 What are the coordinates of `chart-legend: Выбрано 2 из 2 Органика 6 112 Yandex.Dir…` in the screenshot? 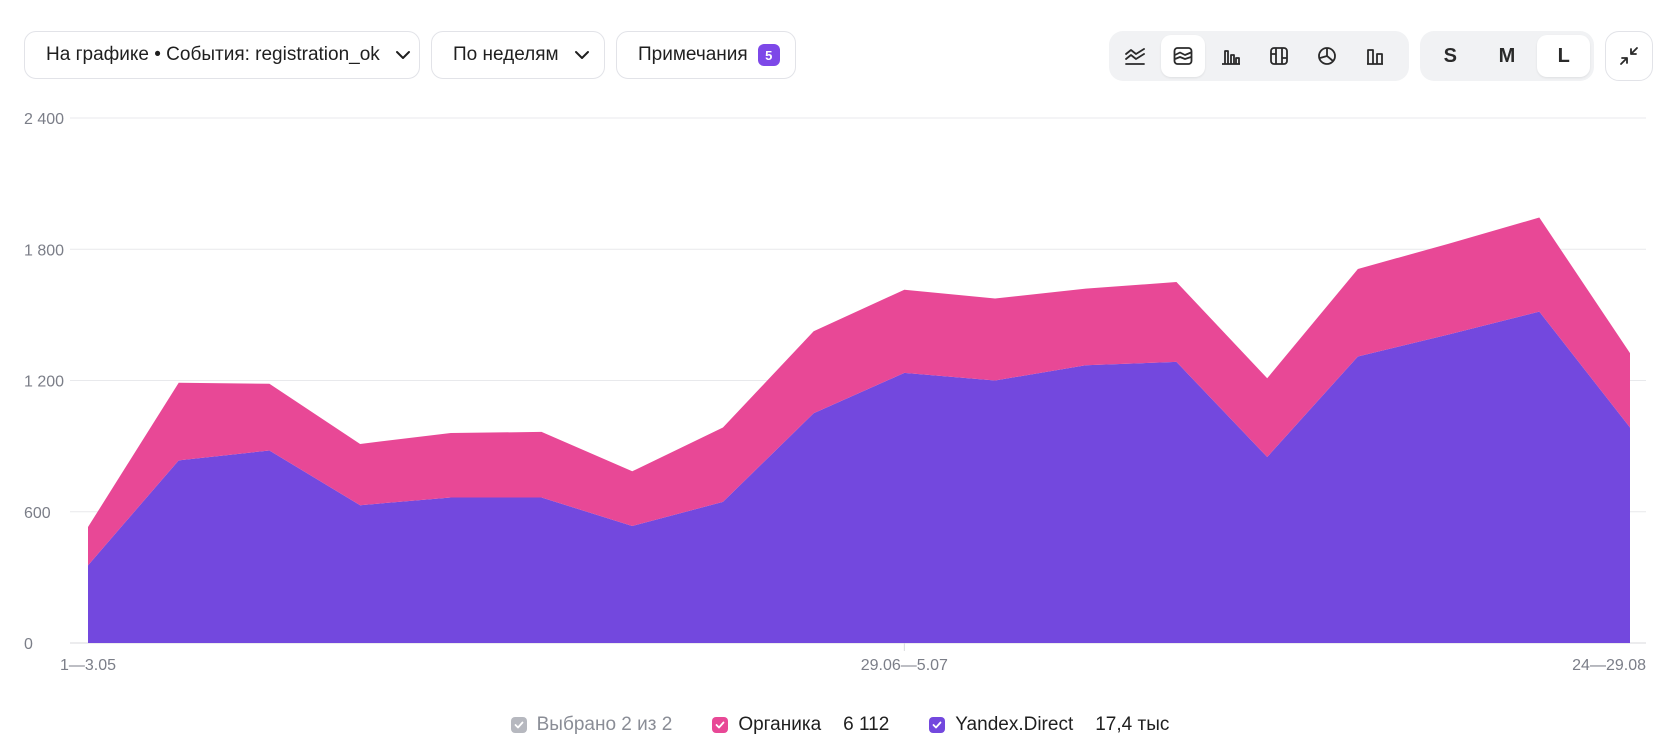 It's located at (840, 725).